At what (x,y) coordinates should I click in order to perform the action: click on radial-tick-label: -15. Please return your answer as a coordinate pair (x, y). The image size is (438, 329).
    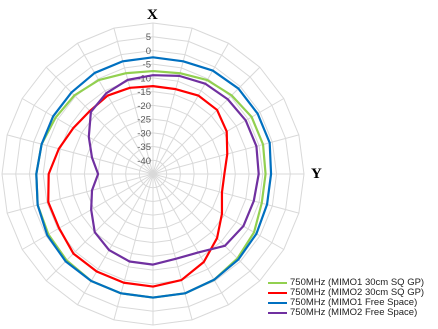
    Looking at the image, I should click on (144, 92).